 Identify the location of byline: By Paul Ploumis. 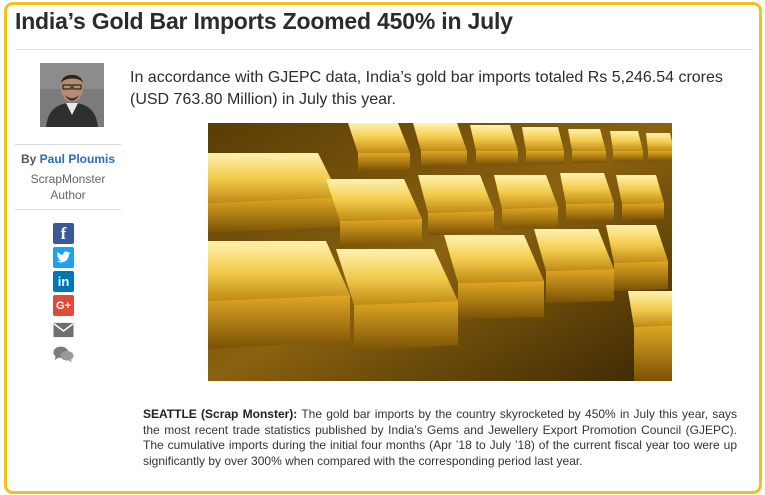
(68, 159).